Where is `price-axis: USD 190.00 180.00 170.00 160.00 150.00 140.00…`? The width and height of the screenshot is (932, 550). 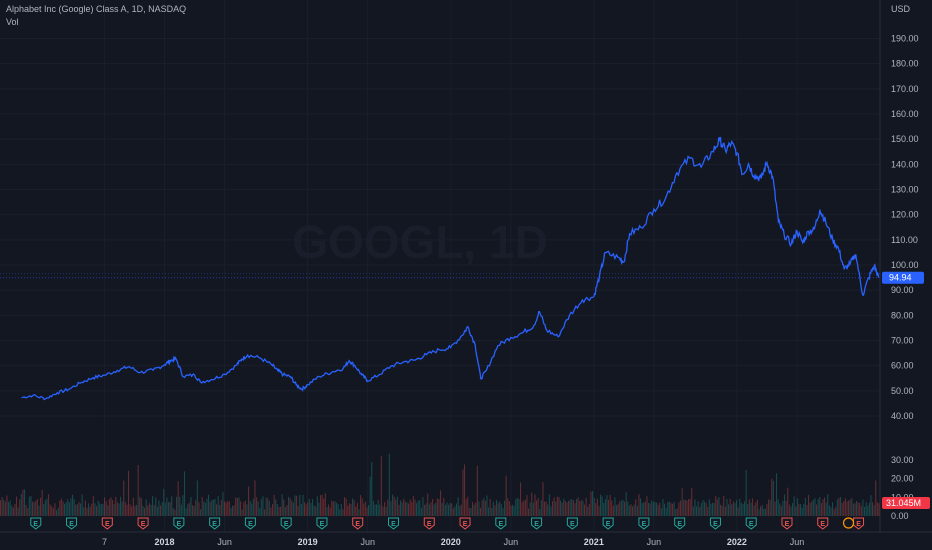 price-axis: USD 190.00 180.00 170.00 160.00 150.00 140.00… is located at coordinates (905, 266).